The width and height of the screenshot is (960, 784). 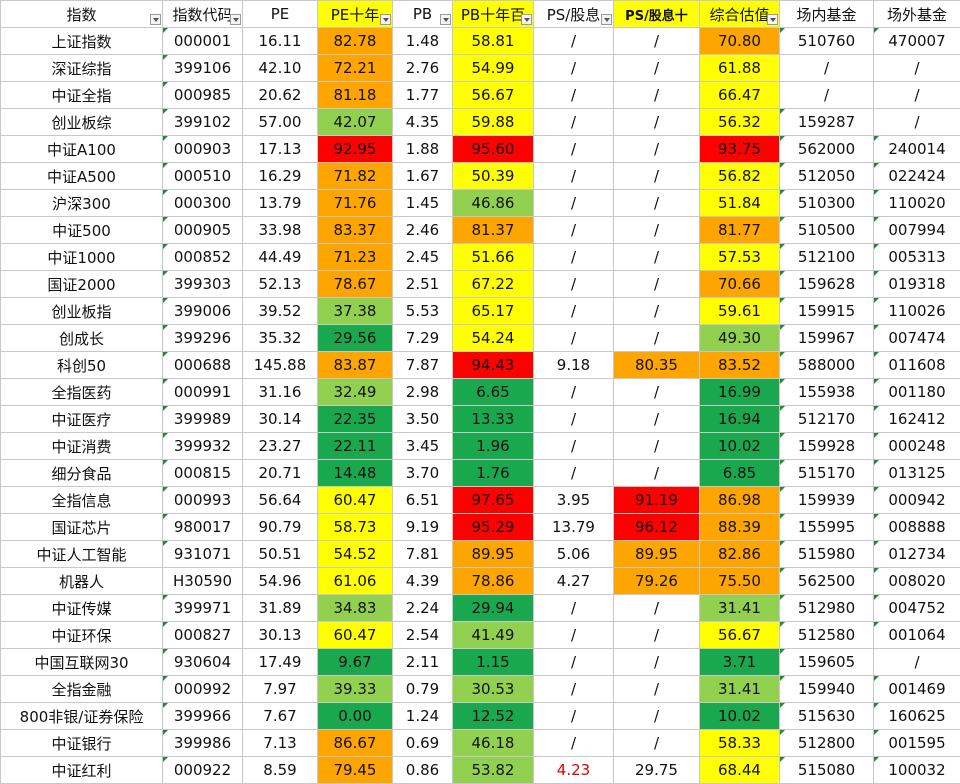 I want to click on pe-10y-percentile-cell: 42.07, so click(x=355, y=122).